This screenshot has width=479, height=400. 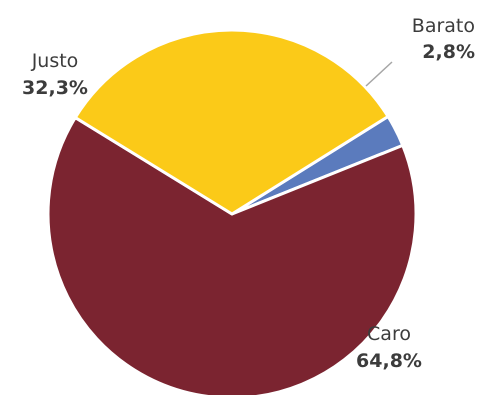 I want to click on slice-value-justo: 32,3%, so click(x=55, y=88).